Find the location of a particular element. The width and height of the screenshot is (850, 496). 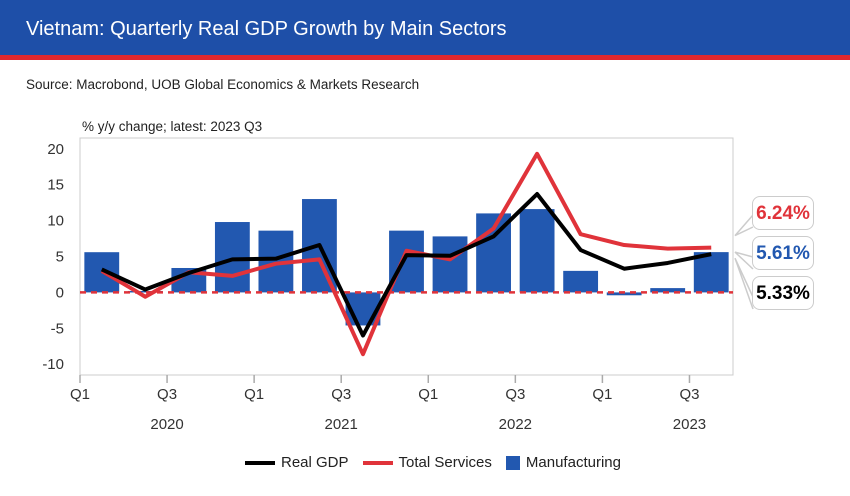

label-manufacturing-latest: 5.61% is located at coordinates (783, 253).